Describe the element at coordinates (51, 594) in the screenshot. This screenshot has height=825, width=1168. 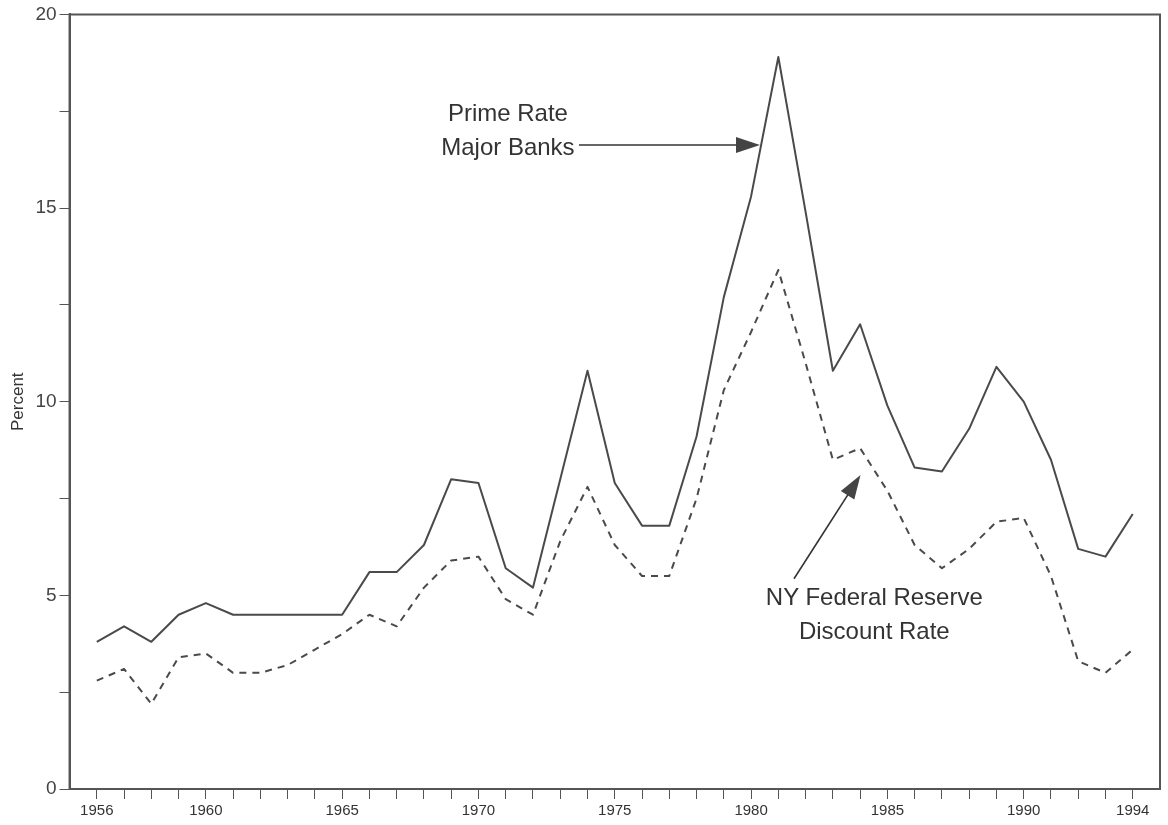
I see `y-tick-label: 5` at that location.